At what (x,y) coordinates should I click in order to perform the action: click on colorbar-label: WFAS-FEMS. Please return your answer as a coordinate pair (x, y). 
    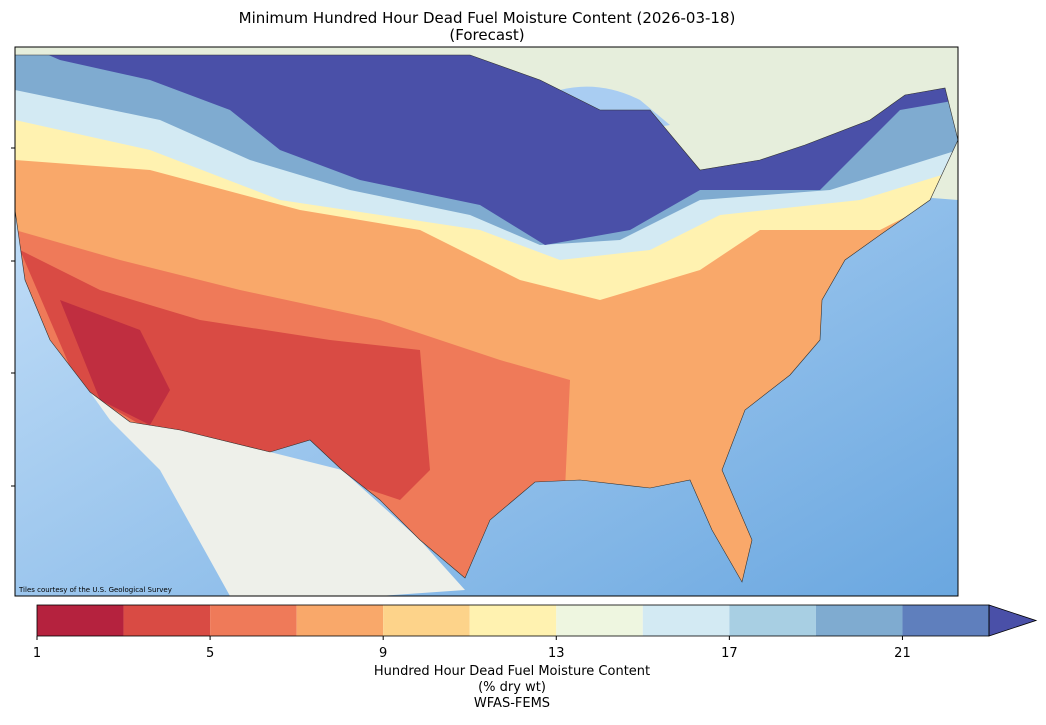
    Looking at the image, I should click on (512, 703).